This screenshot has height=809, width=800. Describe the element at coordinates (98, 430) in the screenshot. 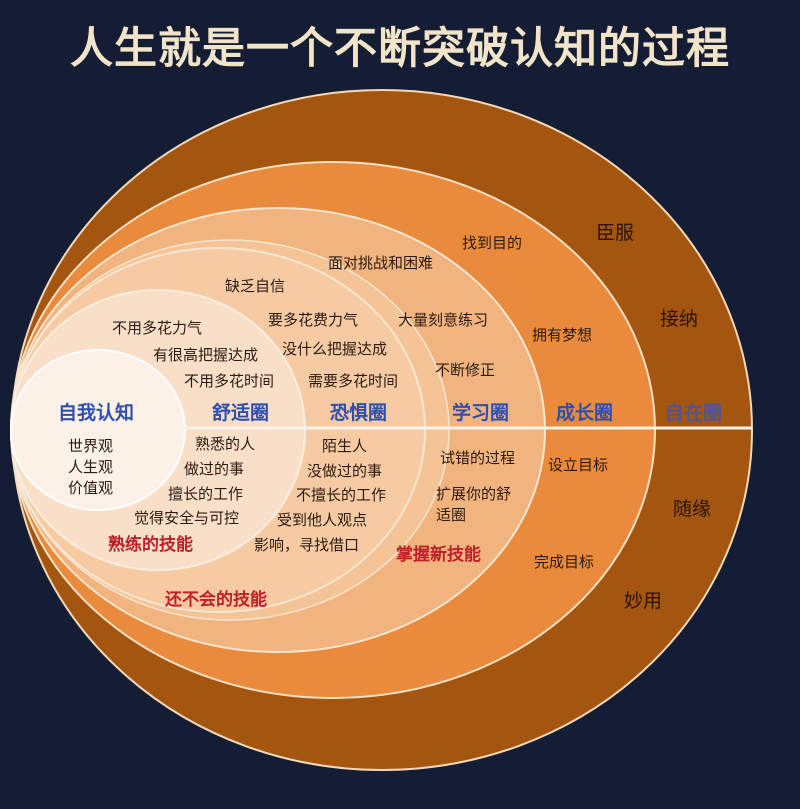

I see `ring-self` at that location.